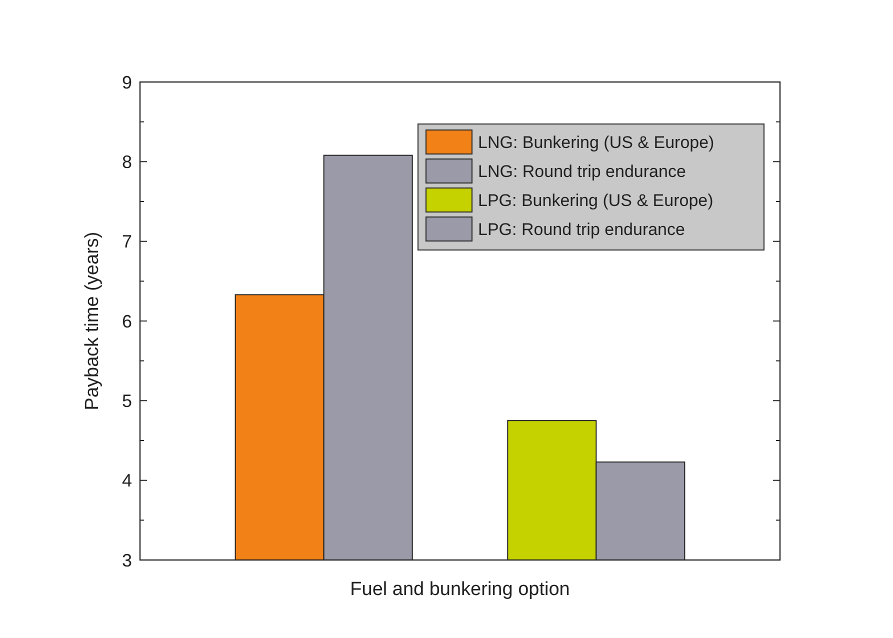  I want to click on y-tick-label: 6, so click(127, 321).